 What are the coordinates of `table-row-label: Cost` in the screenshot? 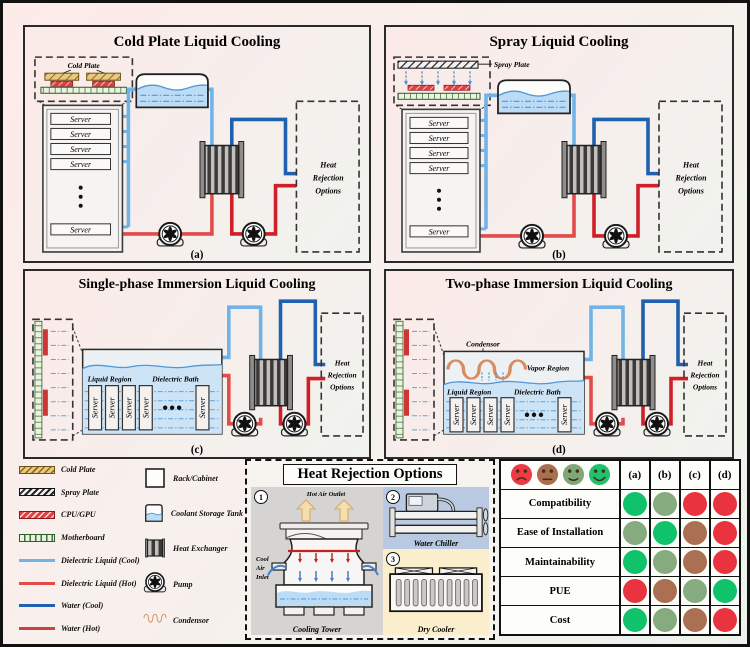 It's located at (560, 620).